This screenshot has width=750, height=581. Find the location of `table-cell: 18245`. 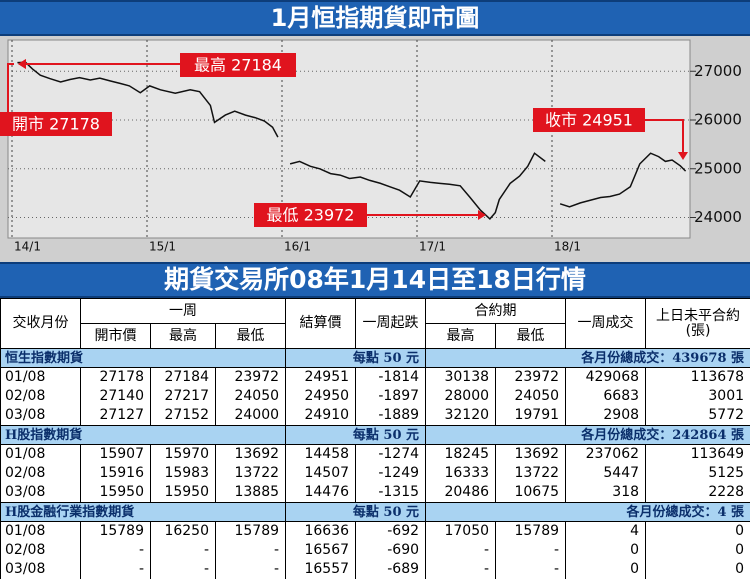

table-cell: 18245 is located at coordinates (461, 454).